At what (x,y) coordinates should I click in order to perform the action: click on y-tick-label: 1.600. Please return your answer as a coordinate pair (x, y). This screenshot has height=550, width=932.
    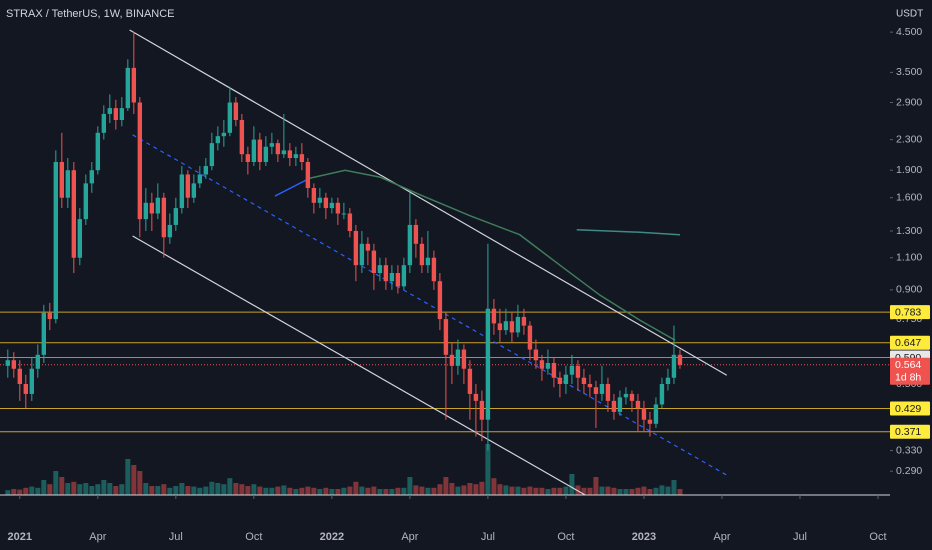
    Looking at the image, I should click on (909, 198).